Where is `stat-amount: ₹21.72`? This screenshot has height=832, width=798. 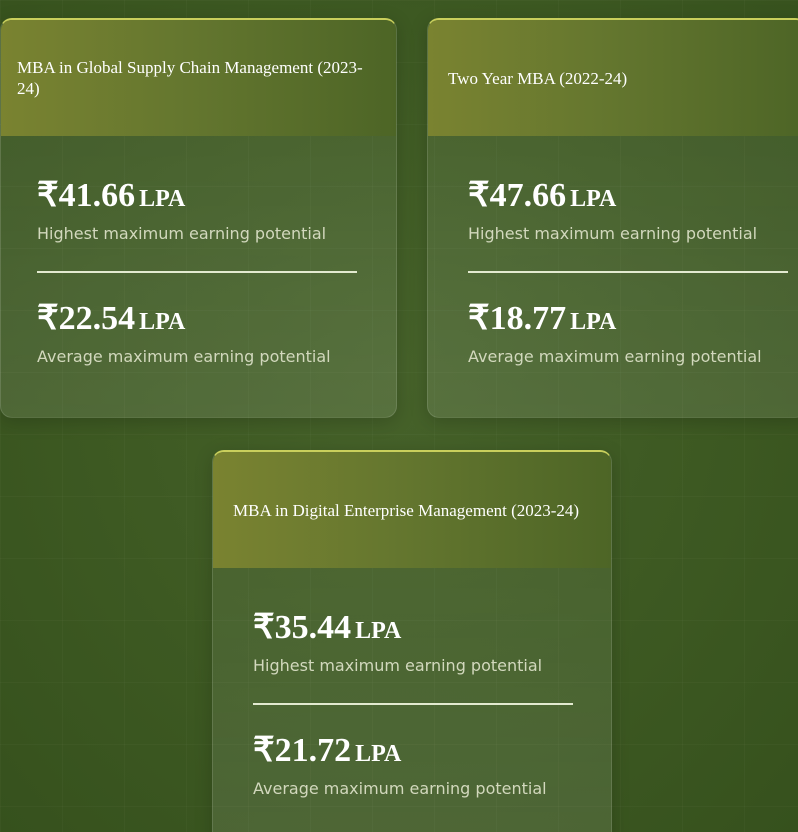 stat-amount: ₹21.72 is located at coordinates (302, 750).